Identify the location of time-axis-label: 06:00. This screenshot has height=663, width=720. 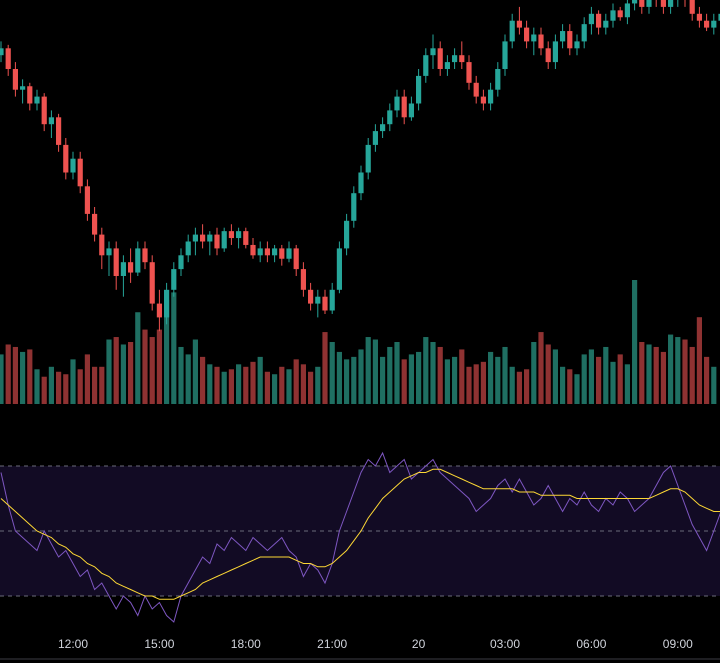
(591, 644).